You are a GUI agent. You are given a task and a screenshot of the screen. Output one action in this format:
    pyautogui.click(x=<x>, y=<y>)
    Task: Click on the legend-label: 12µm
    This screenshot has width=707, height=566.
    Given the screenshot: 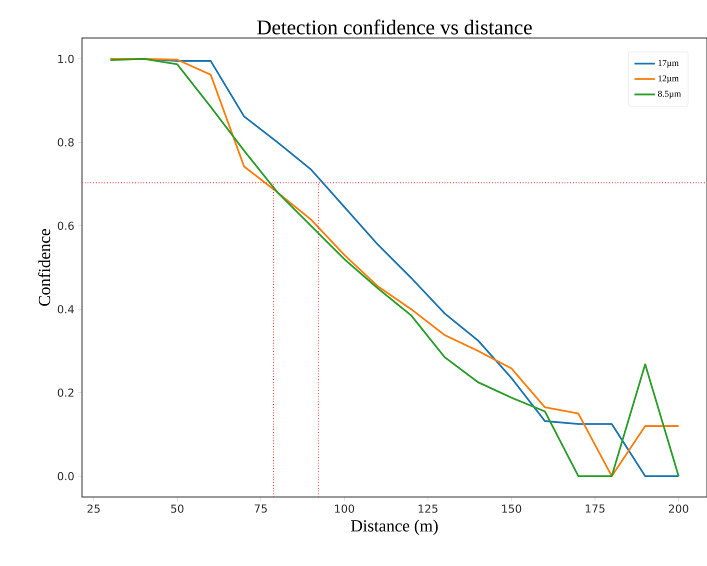 What is the action you would take?
    pyautogui.click(x=668, y=79)
    